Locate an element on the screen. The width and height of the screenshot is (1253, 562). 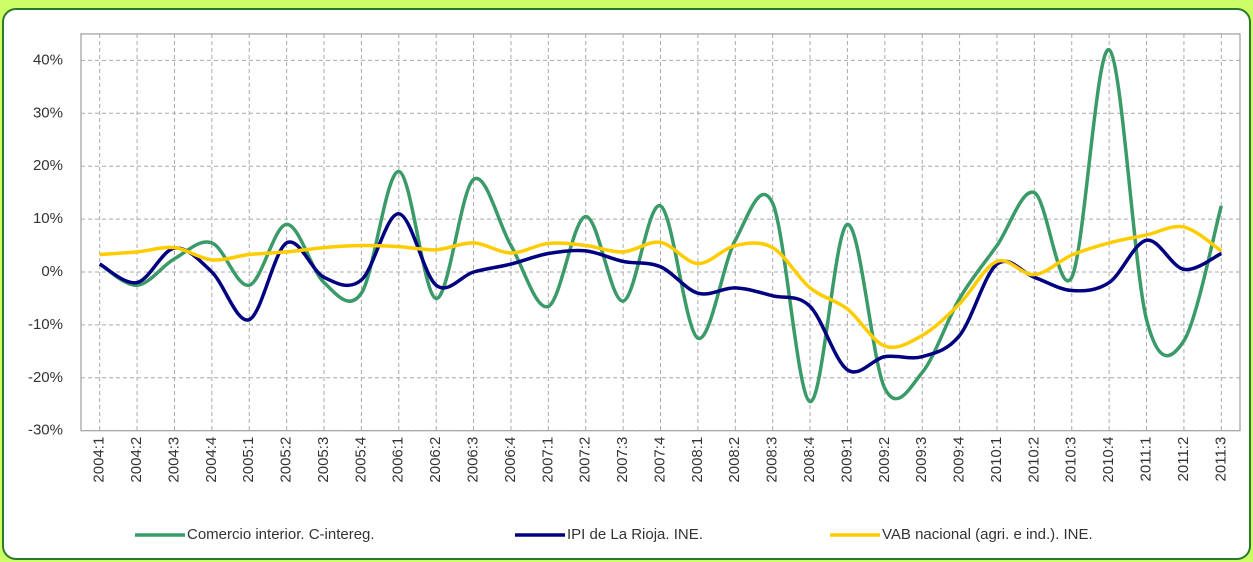
x-tick-label: 2005:2 is located at coordinates (286, 460).